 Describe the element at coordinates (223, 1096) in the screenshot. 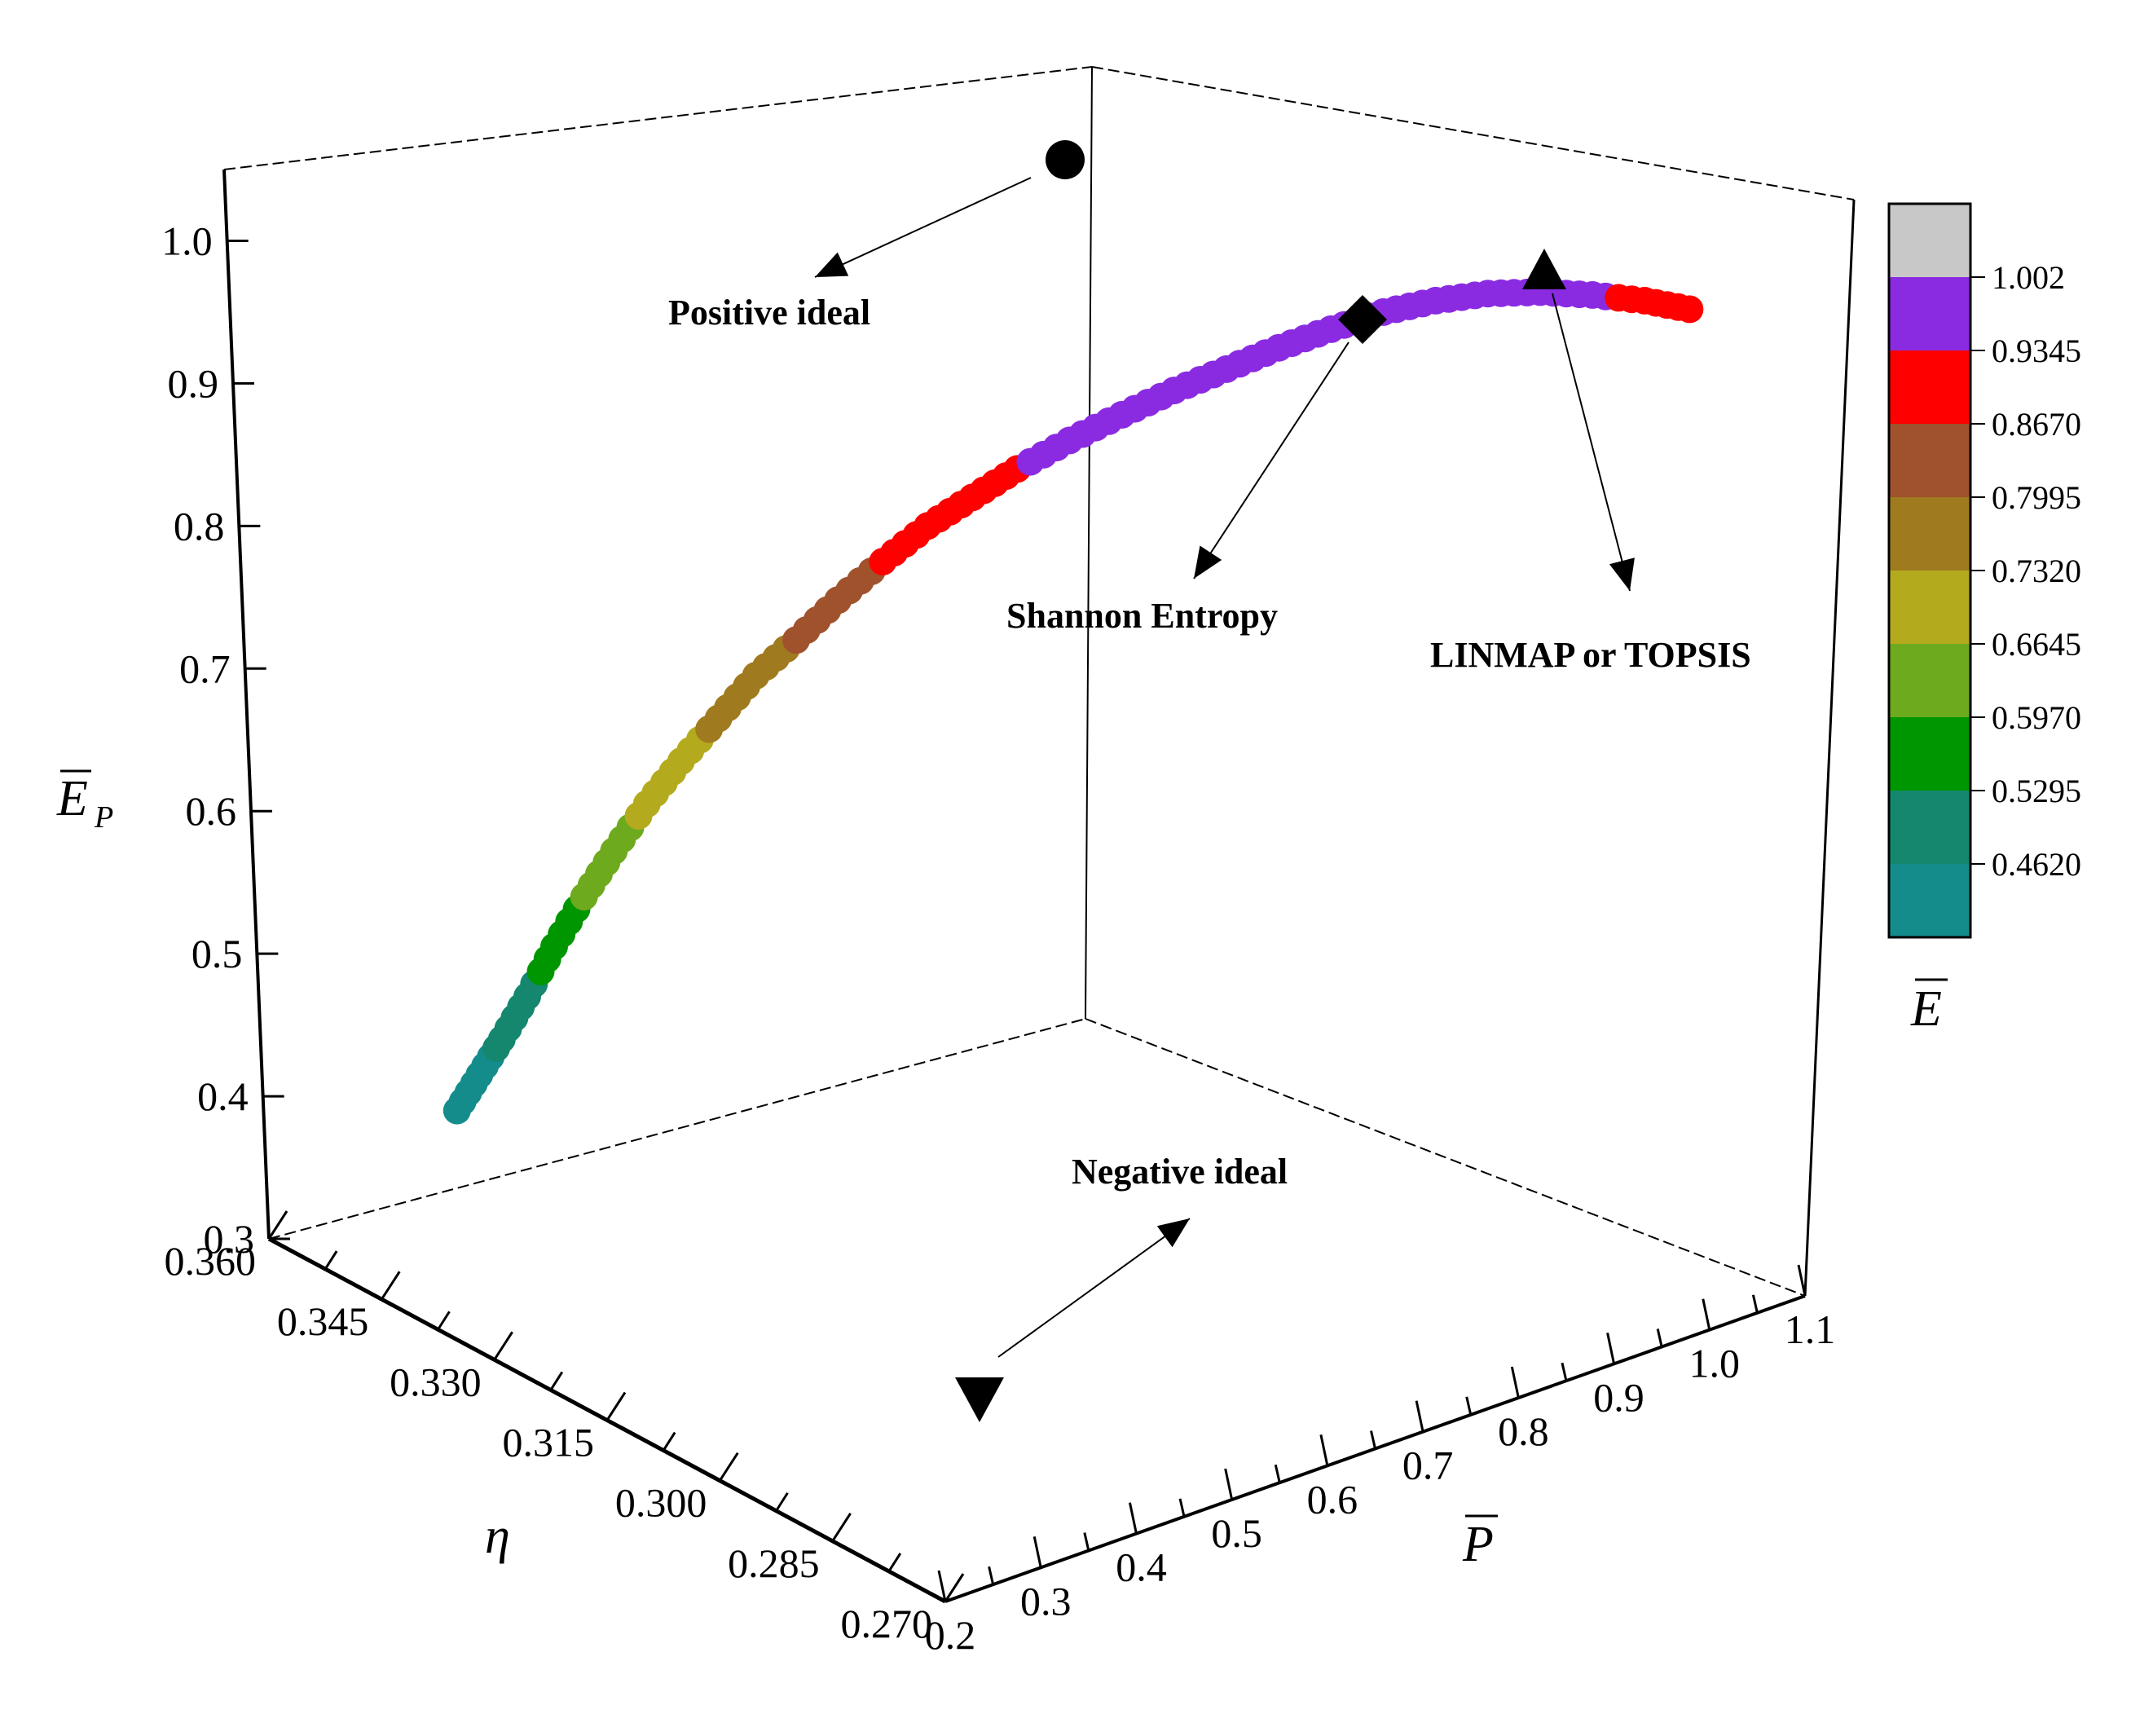

I see `z-tick-label: 0.4` at that location.